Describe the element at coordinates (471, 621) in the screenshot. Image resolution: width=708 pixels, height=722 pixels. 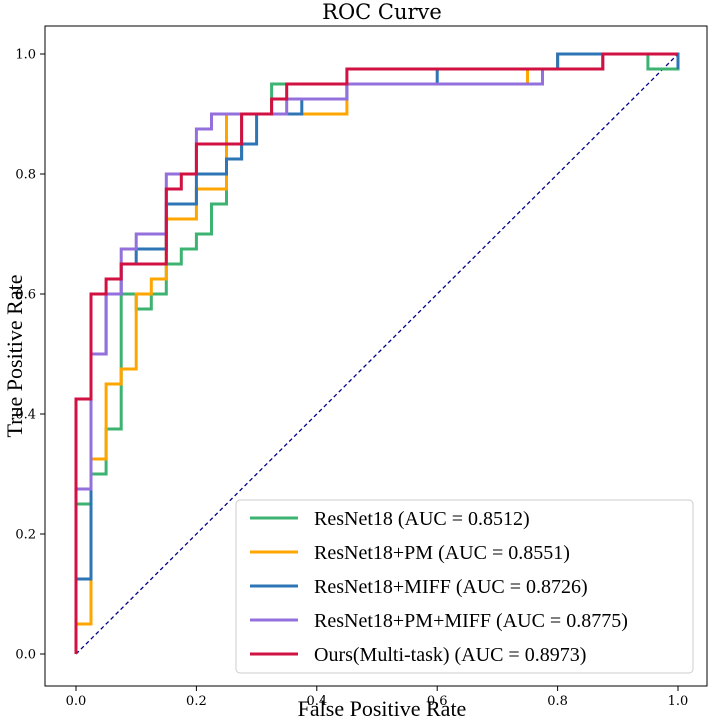
I see `legend-label-series-4: ResNet18+PM+MIFF (AUC = 0.8775)` at that location.